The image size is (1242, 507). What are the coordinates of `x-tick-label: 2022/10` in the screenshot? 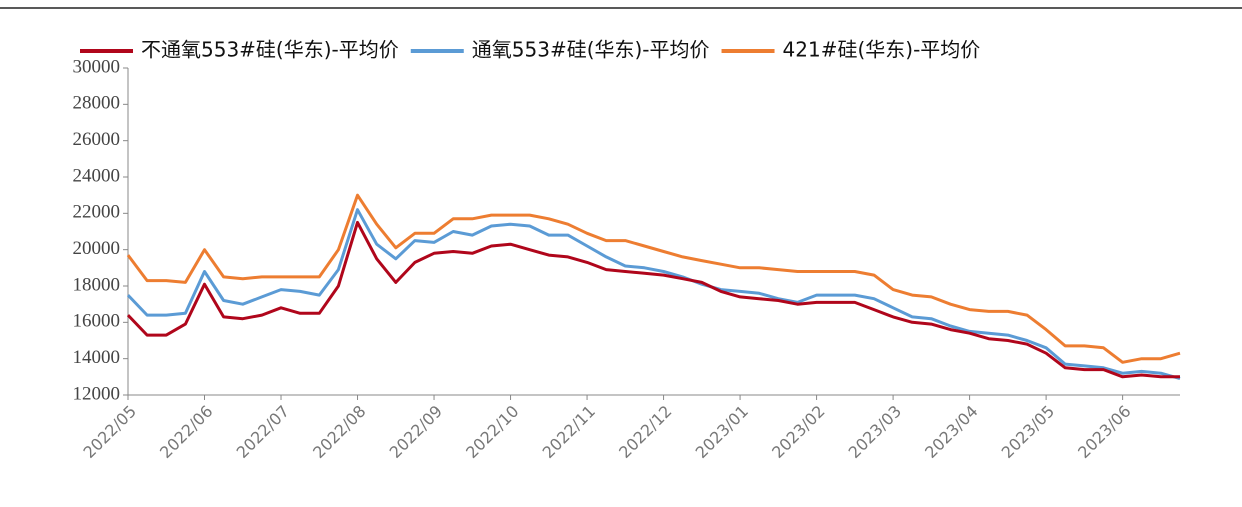 It's located at (492, 432).